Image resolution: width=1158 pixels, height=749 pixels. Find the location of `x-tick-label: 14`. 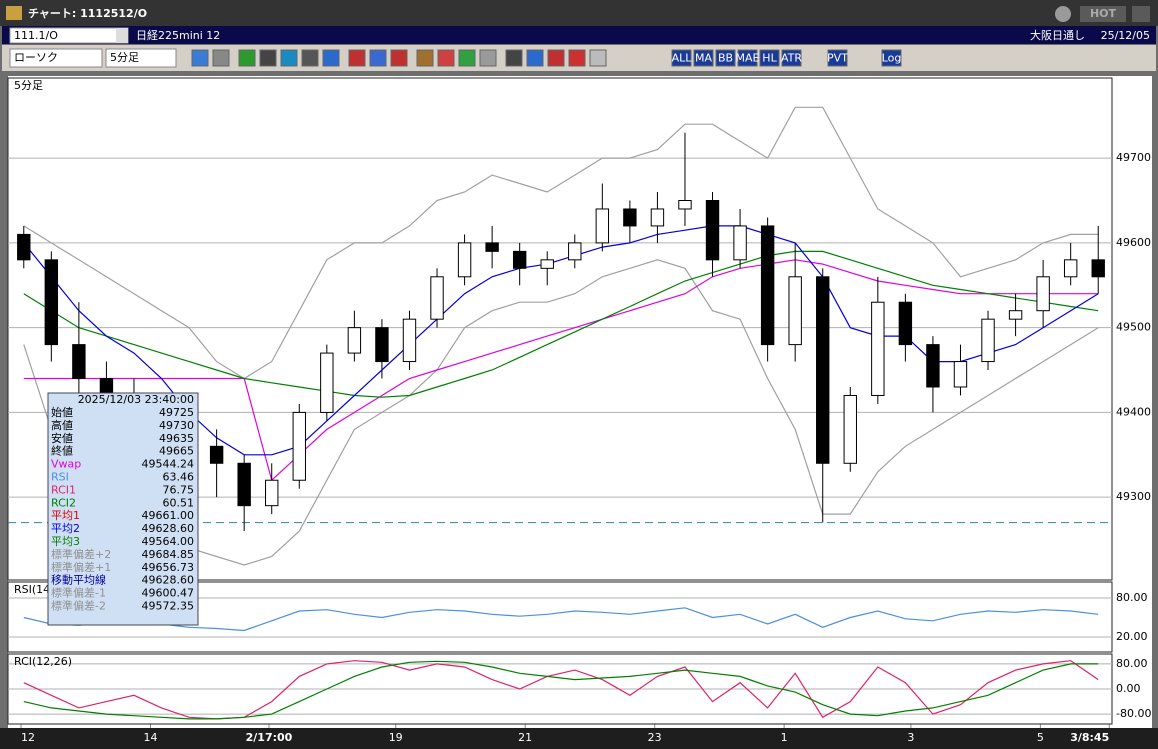

x-tick-label: 14 is located at coordinates (151, 737).